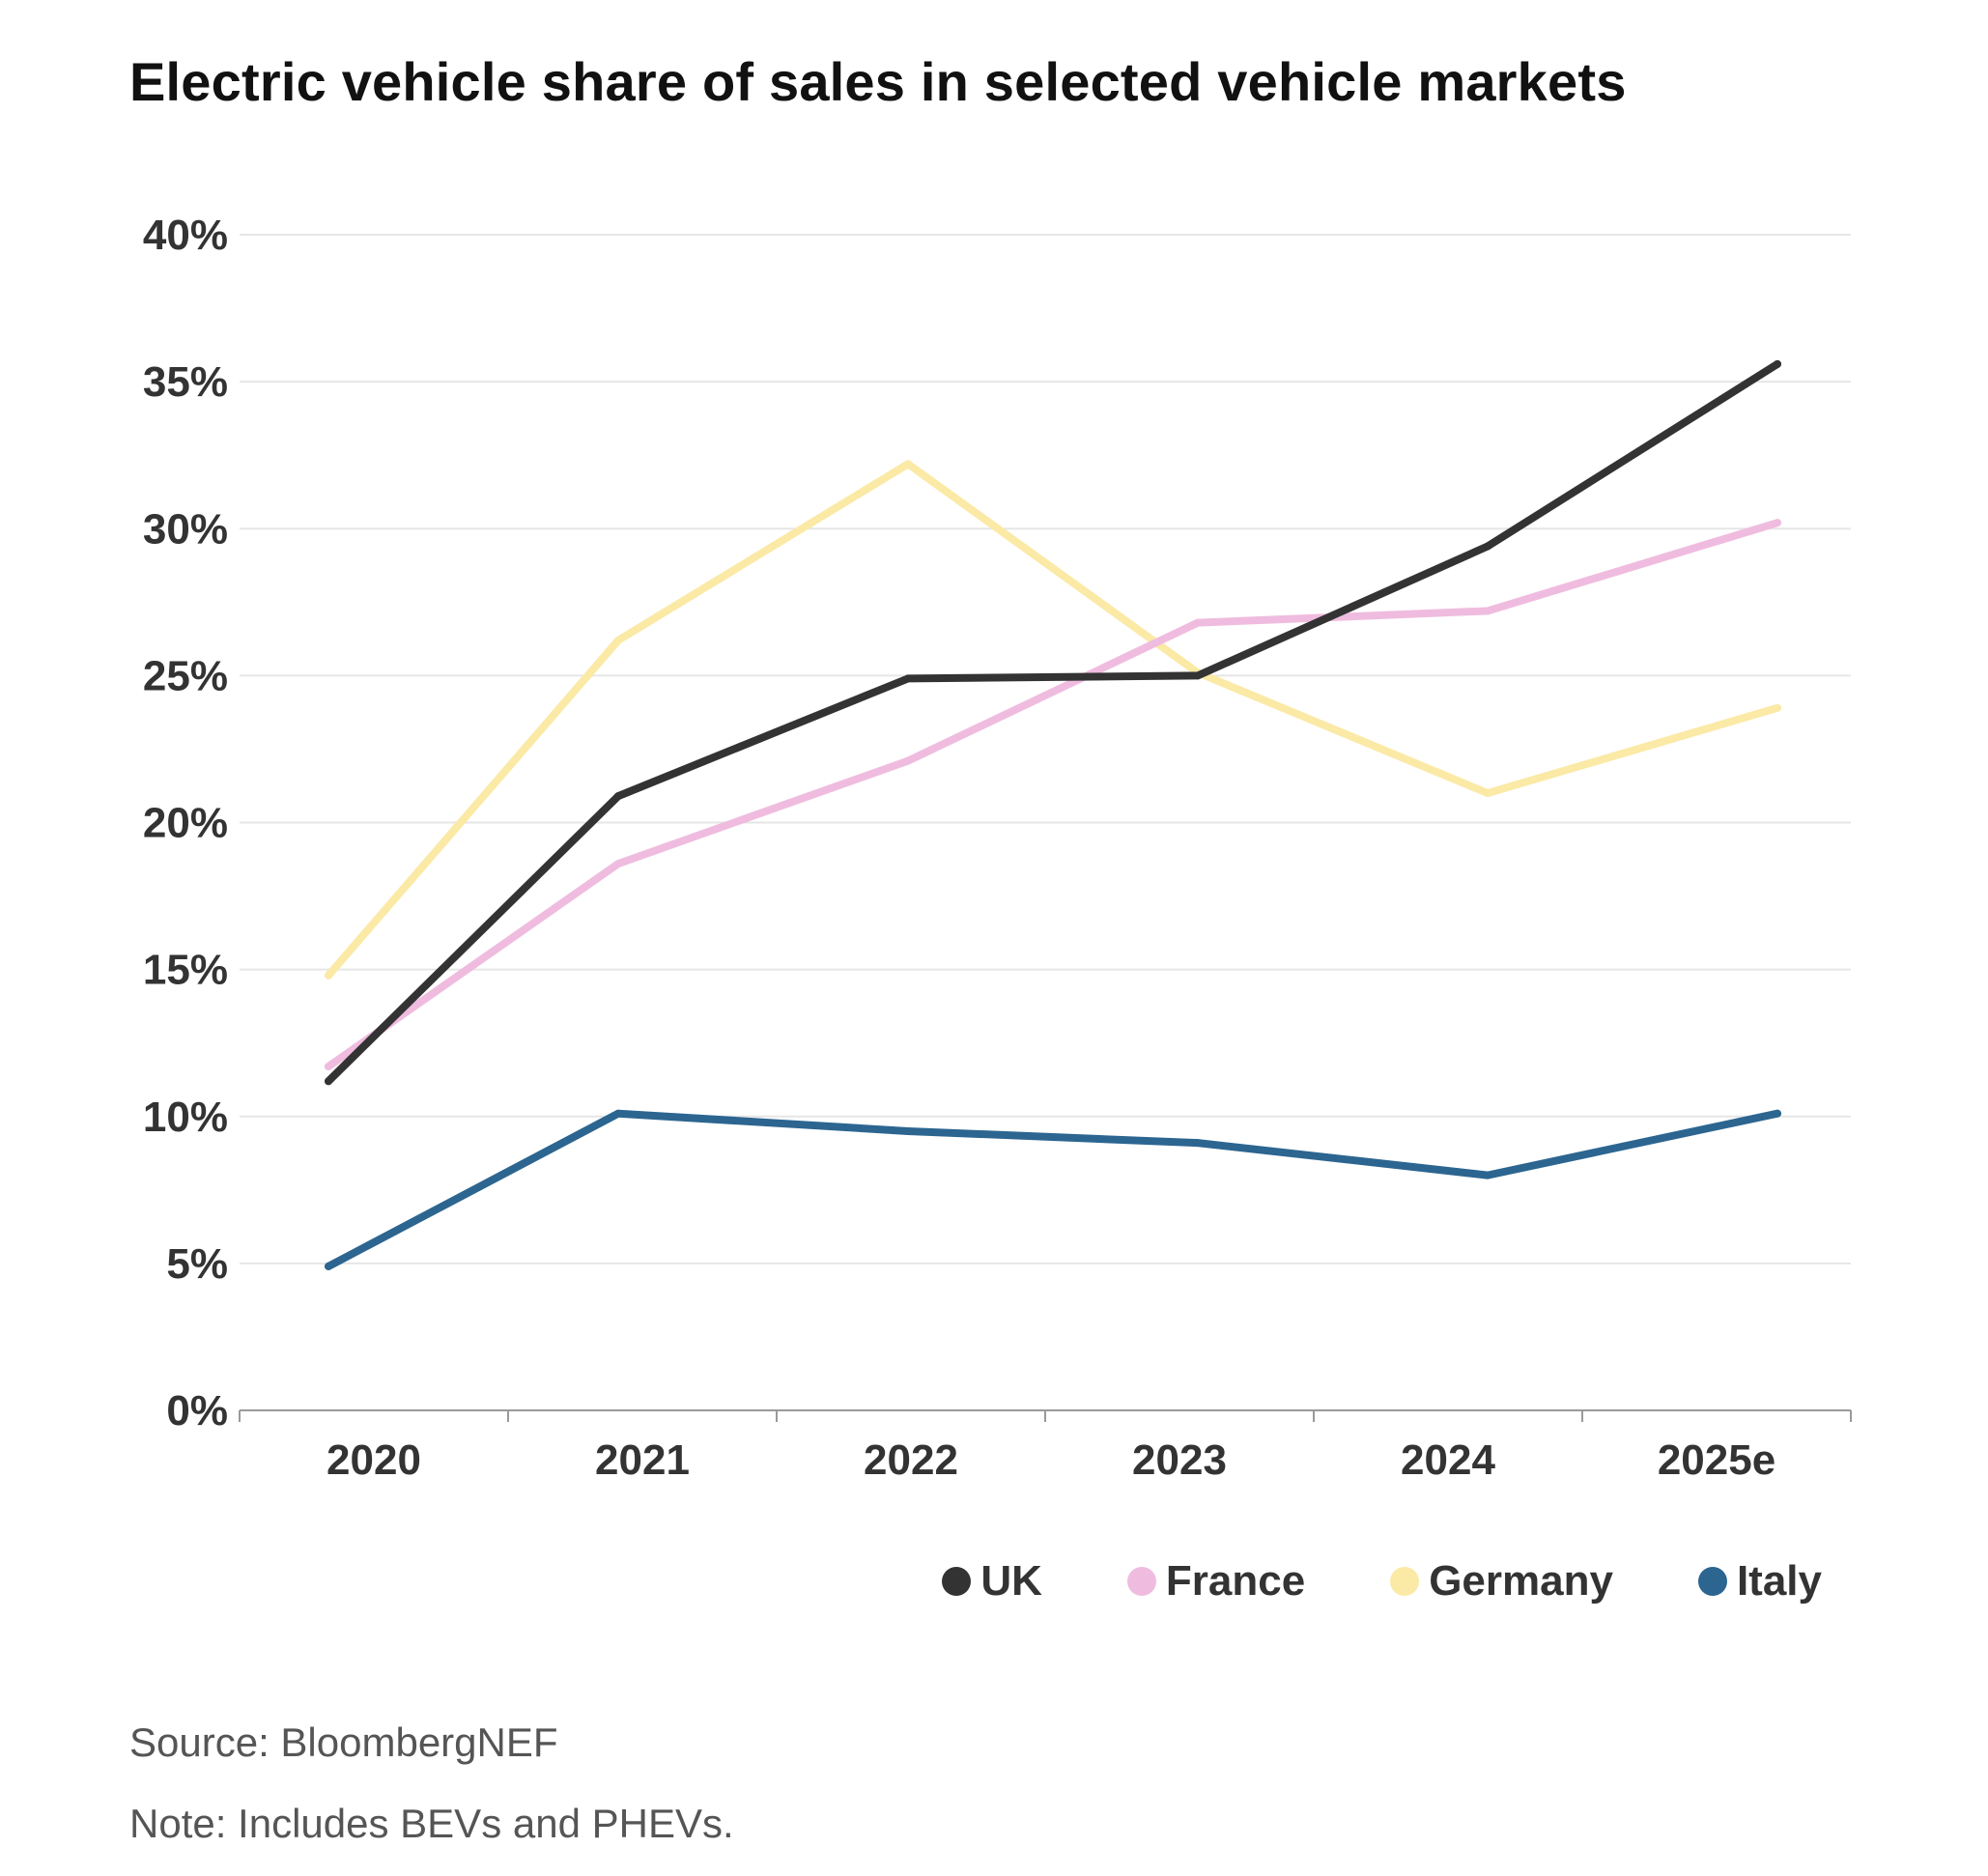 The image size is (1988, 1876). What do you see at coordinates (185, 676) in the screenshot?
I see `y-tick-label: 25%` at bounding box center [185, 676].